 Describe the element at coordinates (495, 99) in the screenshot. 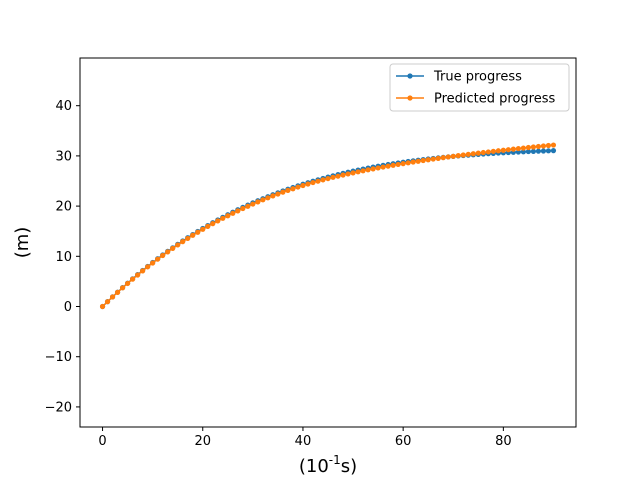

I see `legend-label: Predicted progress` at that location.